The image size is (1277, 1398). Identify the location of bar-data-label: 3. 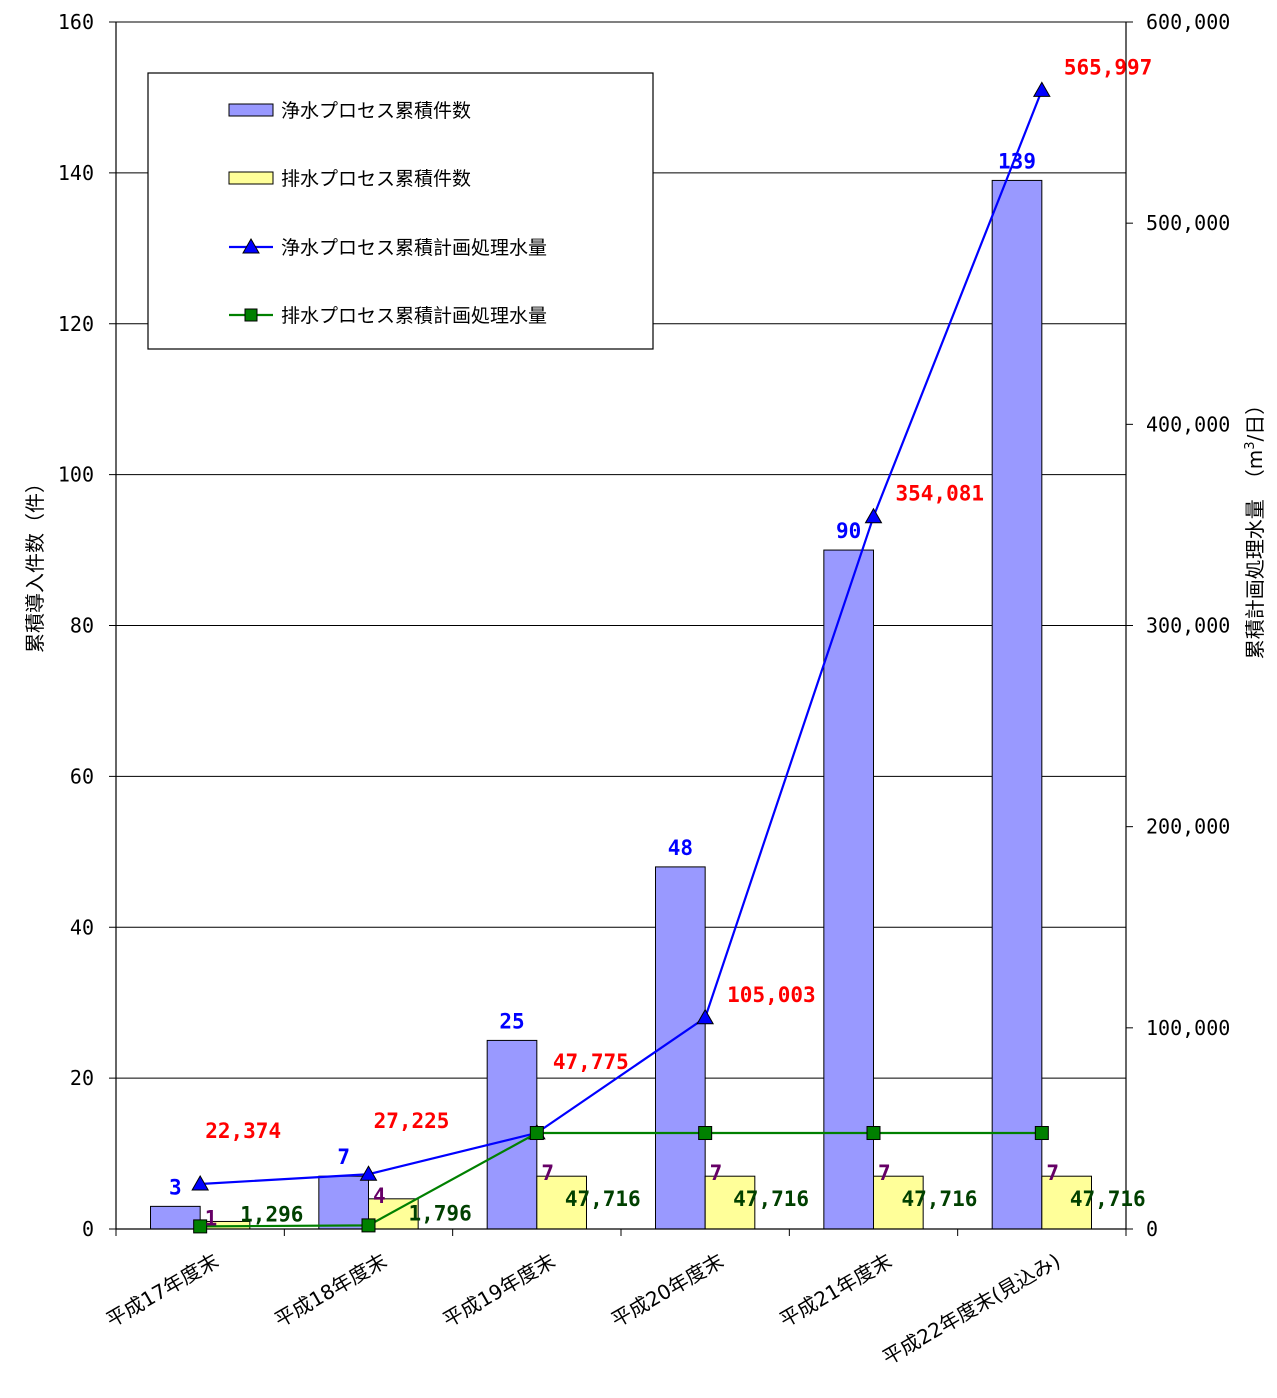
(175, 1187).